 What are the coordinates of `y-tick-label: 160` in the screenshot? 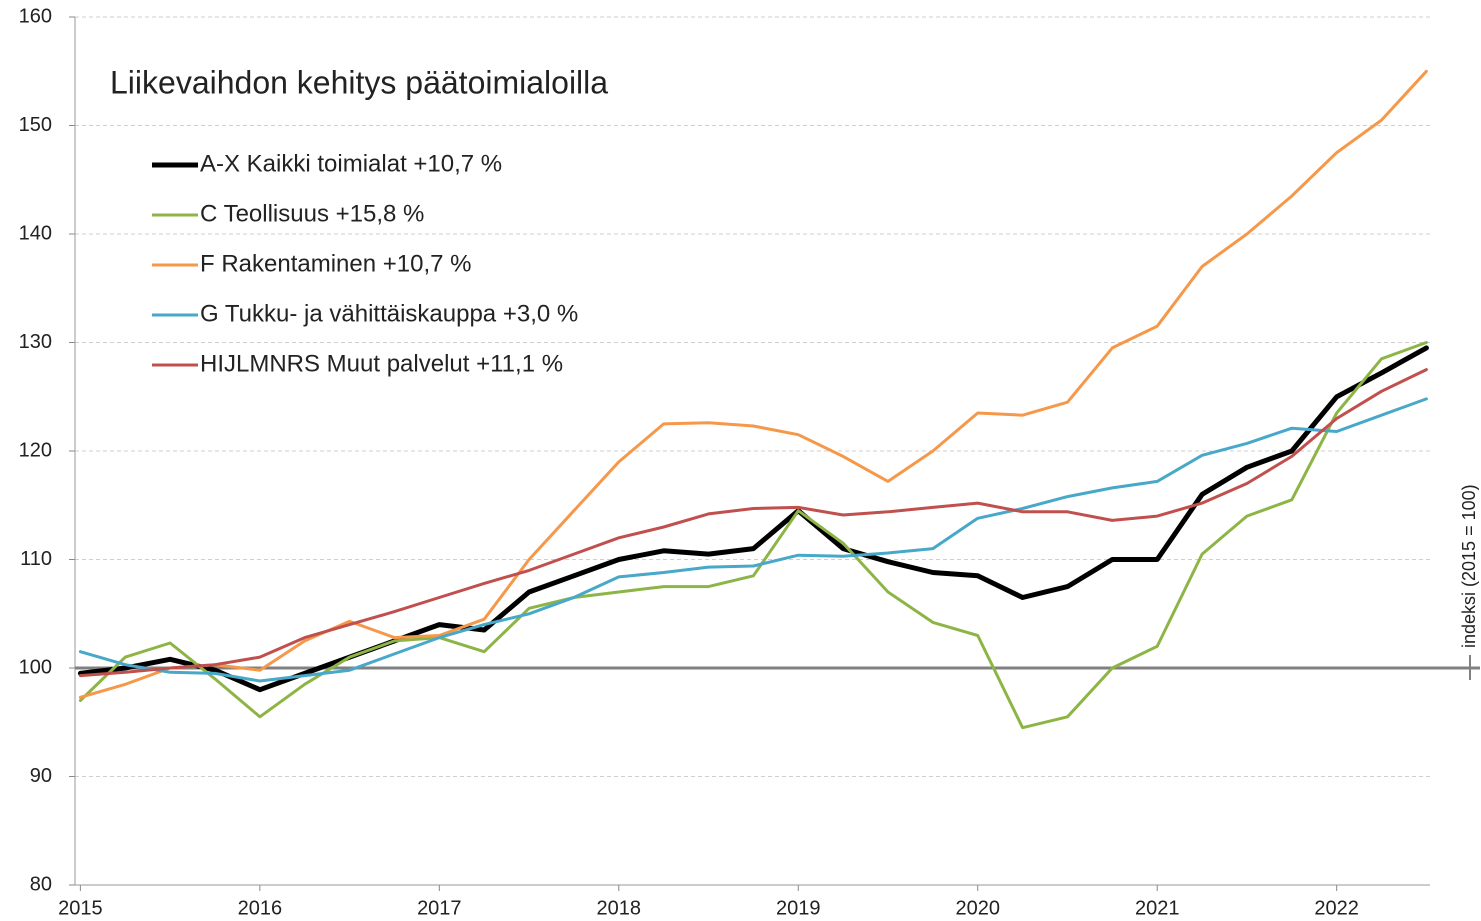 It's located at (35, 16).